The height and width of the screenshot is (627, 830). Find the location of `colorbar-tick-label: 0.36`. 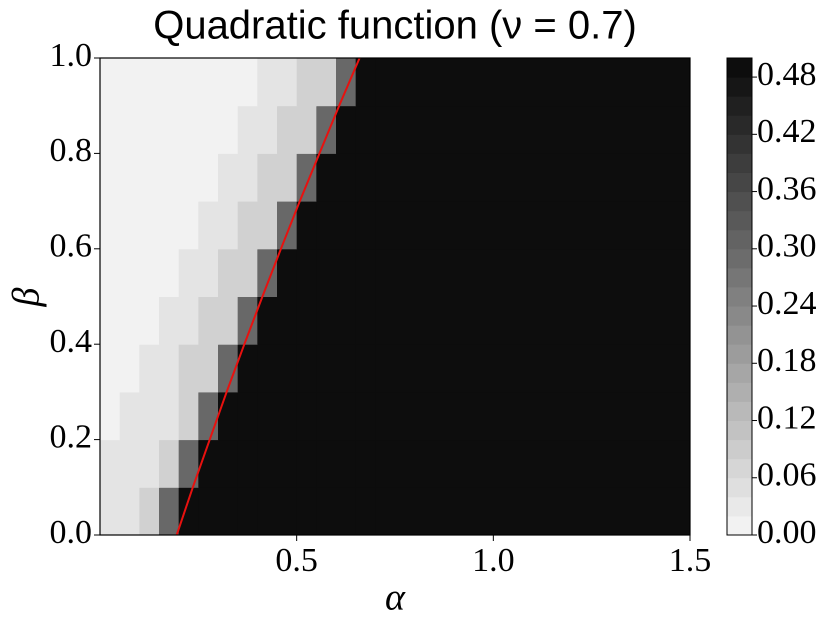

colorbar-tick-label: 0.36 is located at coordinates (787, 188).